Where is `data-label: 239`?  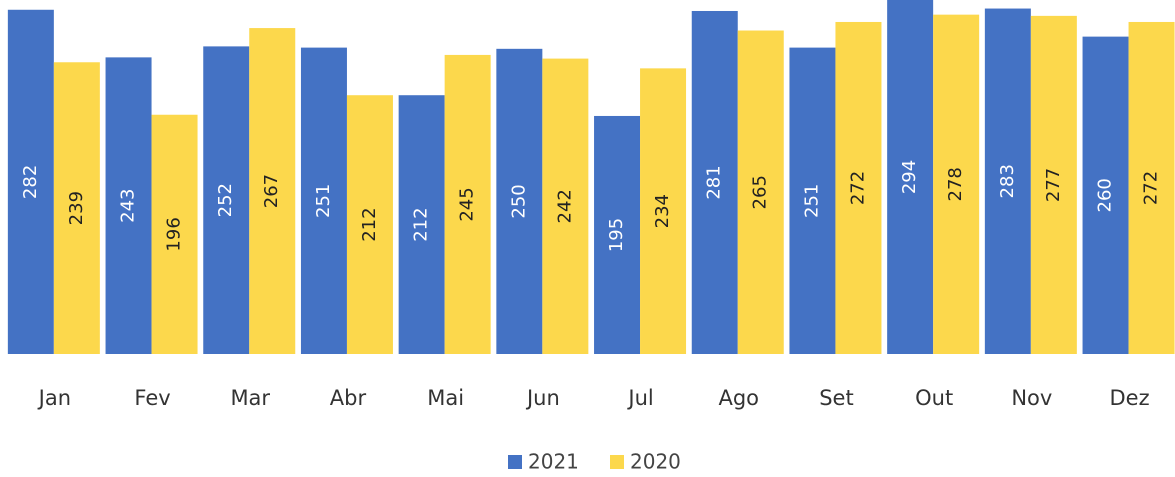
data-label: 239 is located at coordinates (76, 208).